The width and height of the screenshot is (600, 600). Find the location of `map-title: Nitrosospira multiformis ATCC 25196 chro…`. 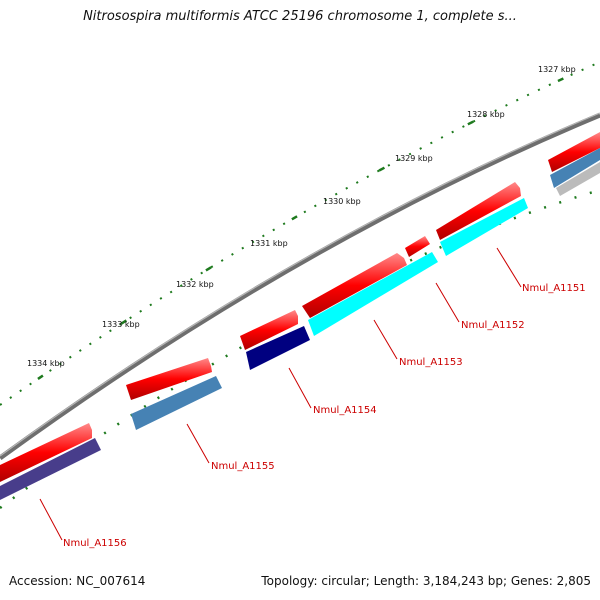

map-title: Nitrosospira multiformis ATCC 25196 chro… is located at coordinates (300, 16).